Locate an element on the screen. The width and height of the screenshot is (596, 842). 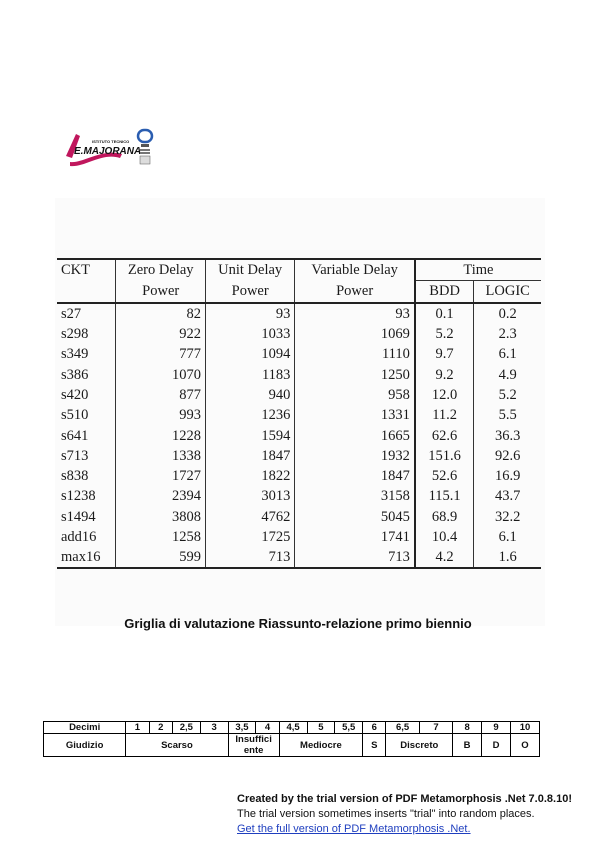
cell-unit-delay: 1847 is located at coordinates (249, 455).